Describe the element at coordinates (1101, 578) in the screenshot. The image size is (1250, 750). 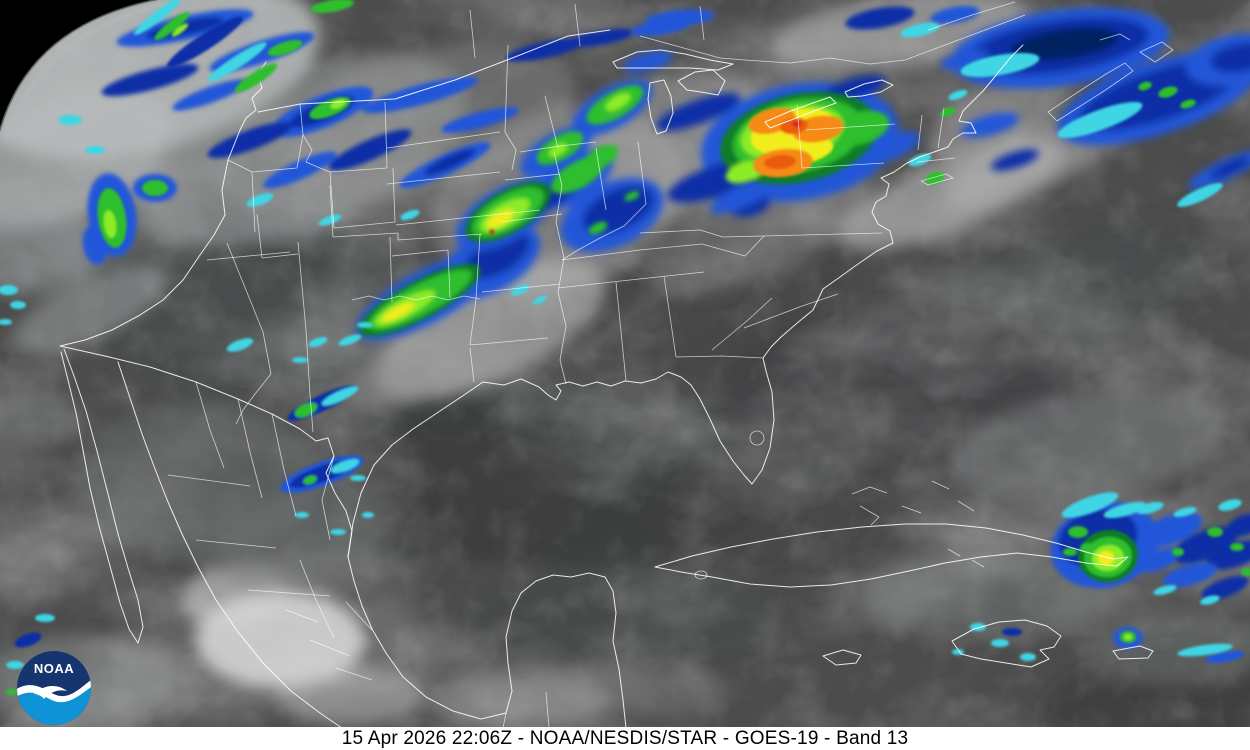
I see `storm-cells-caribbean` at that location.